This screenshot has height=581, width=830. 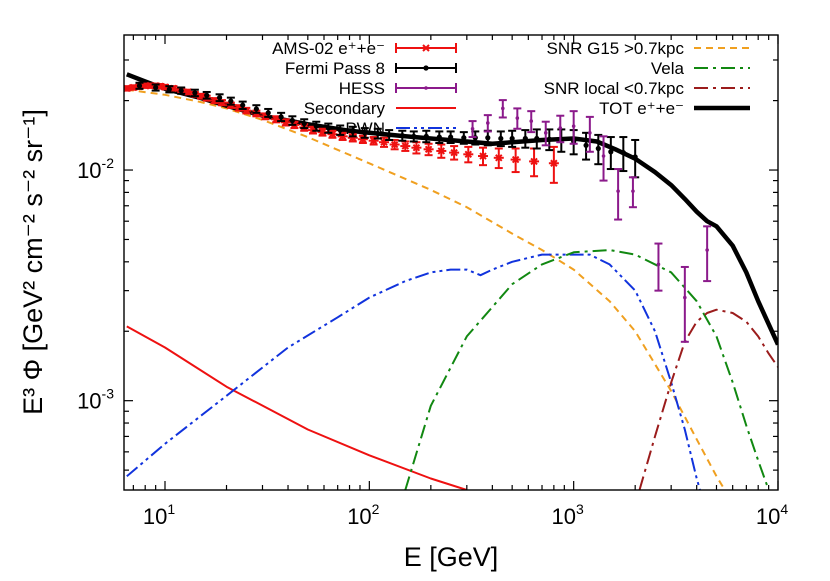 I want to click on legend-entry-fermi: Fermi Pass 8, so click(x=371, y=68).